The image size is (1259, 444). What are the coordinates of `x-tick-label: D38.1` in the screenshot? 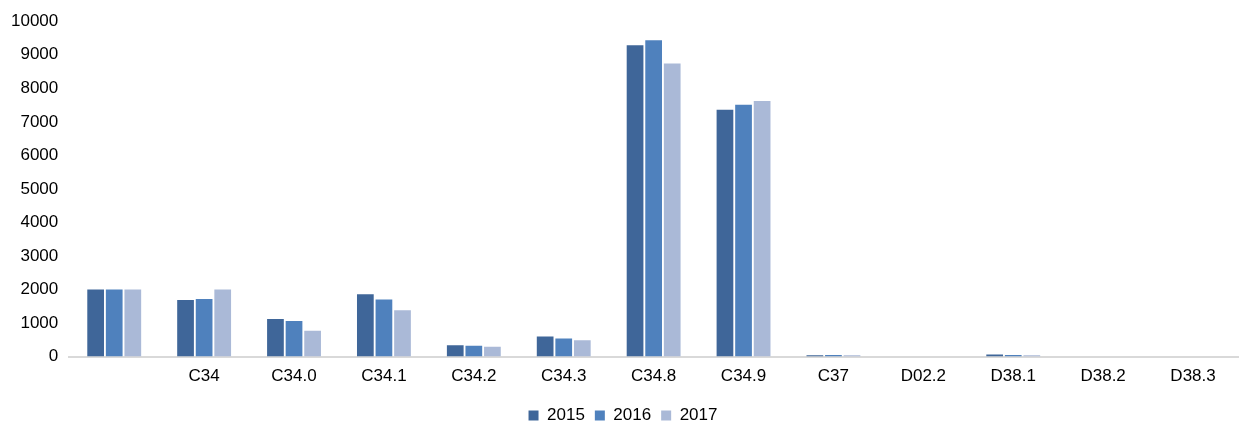 It's located at (1013, 376).